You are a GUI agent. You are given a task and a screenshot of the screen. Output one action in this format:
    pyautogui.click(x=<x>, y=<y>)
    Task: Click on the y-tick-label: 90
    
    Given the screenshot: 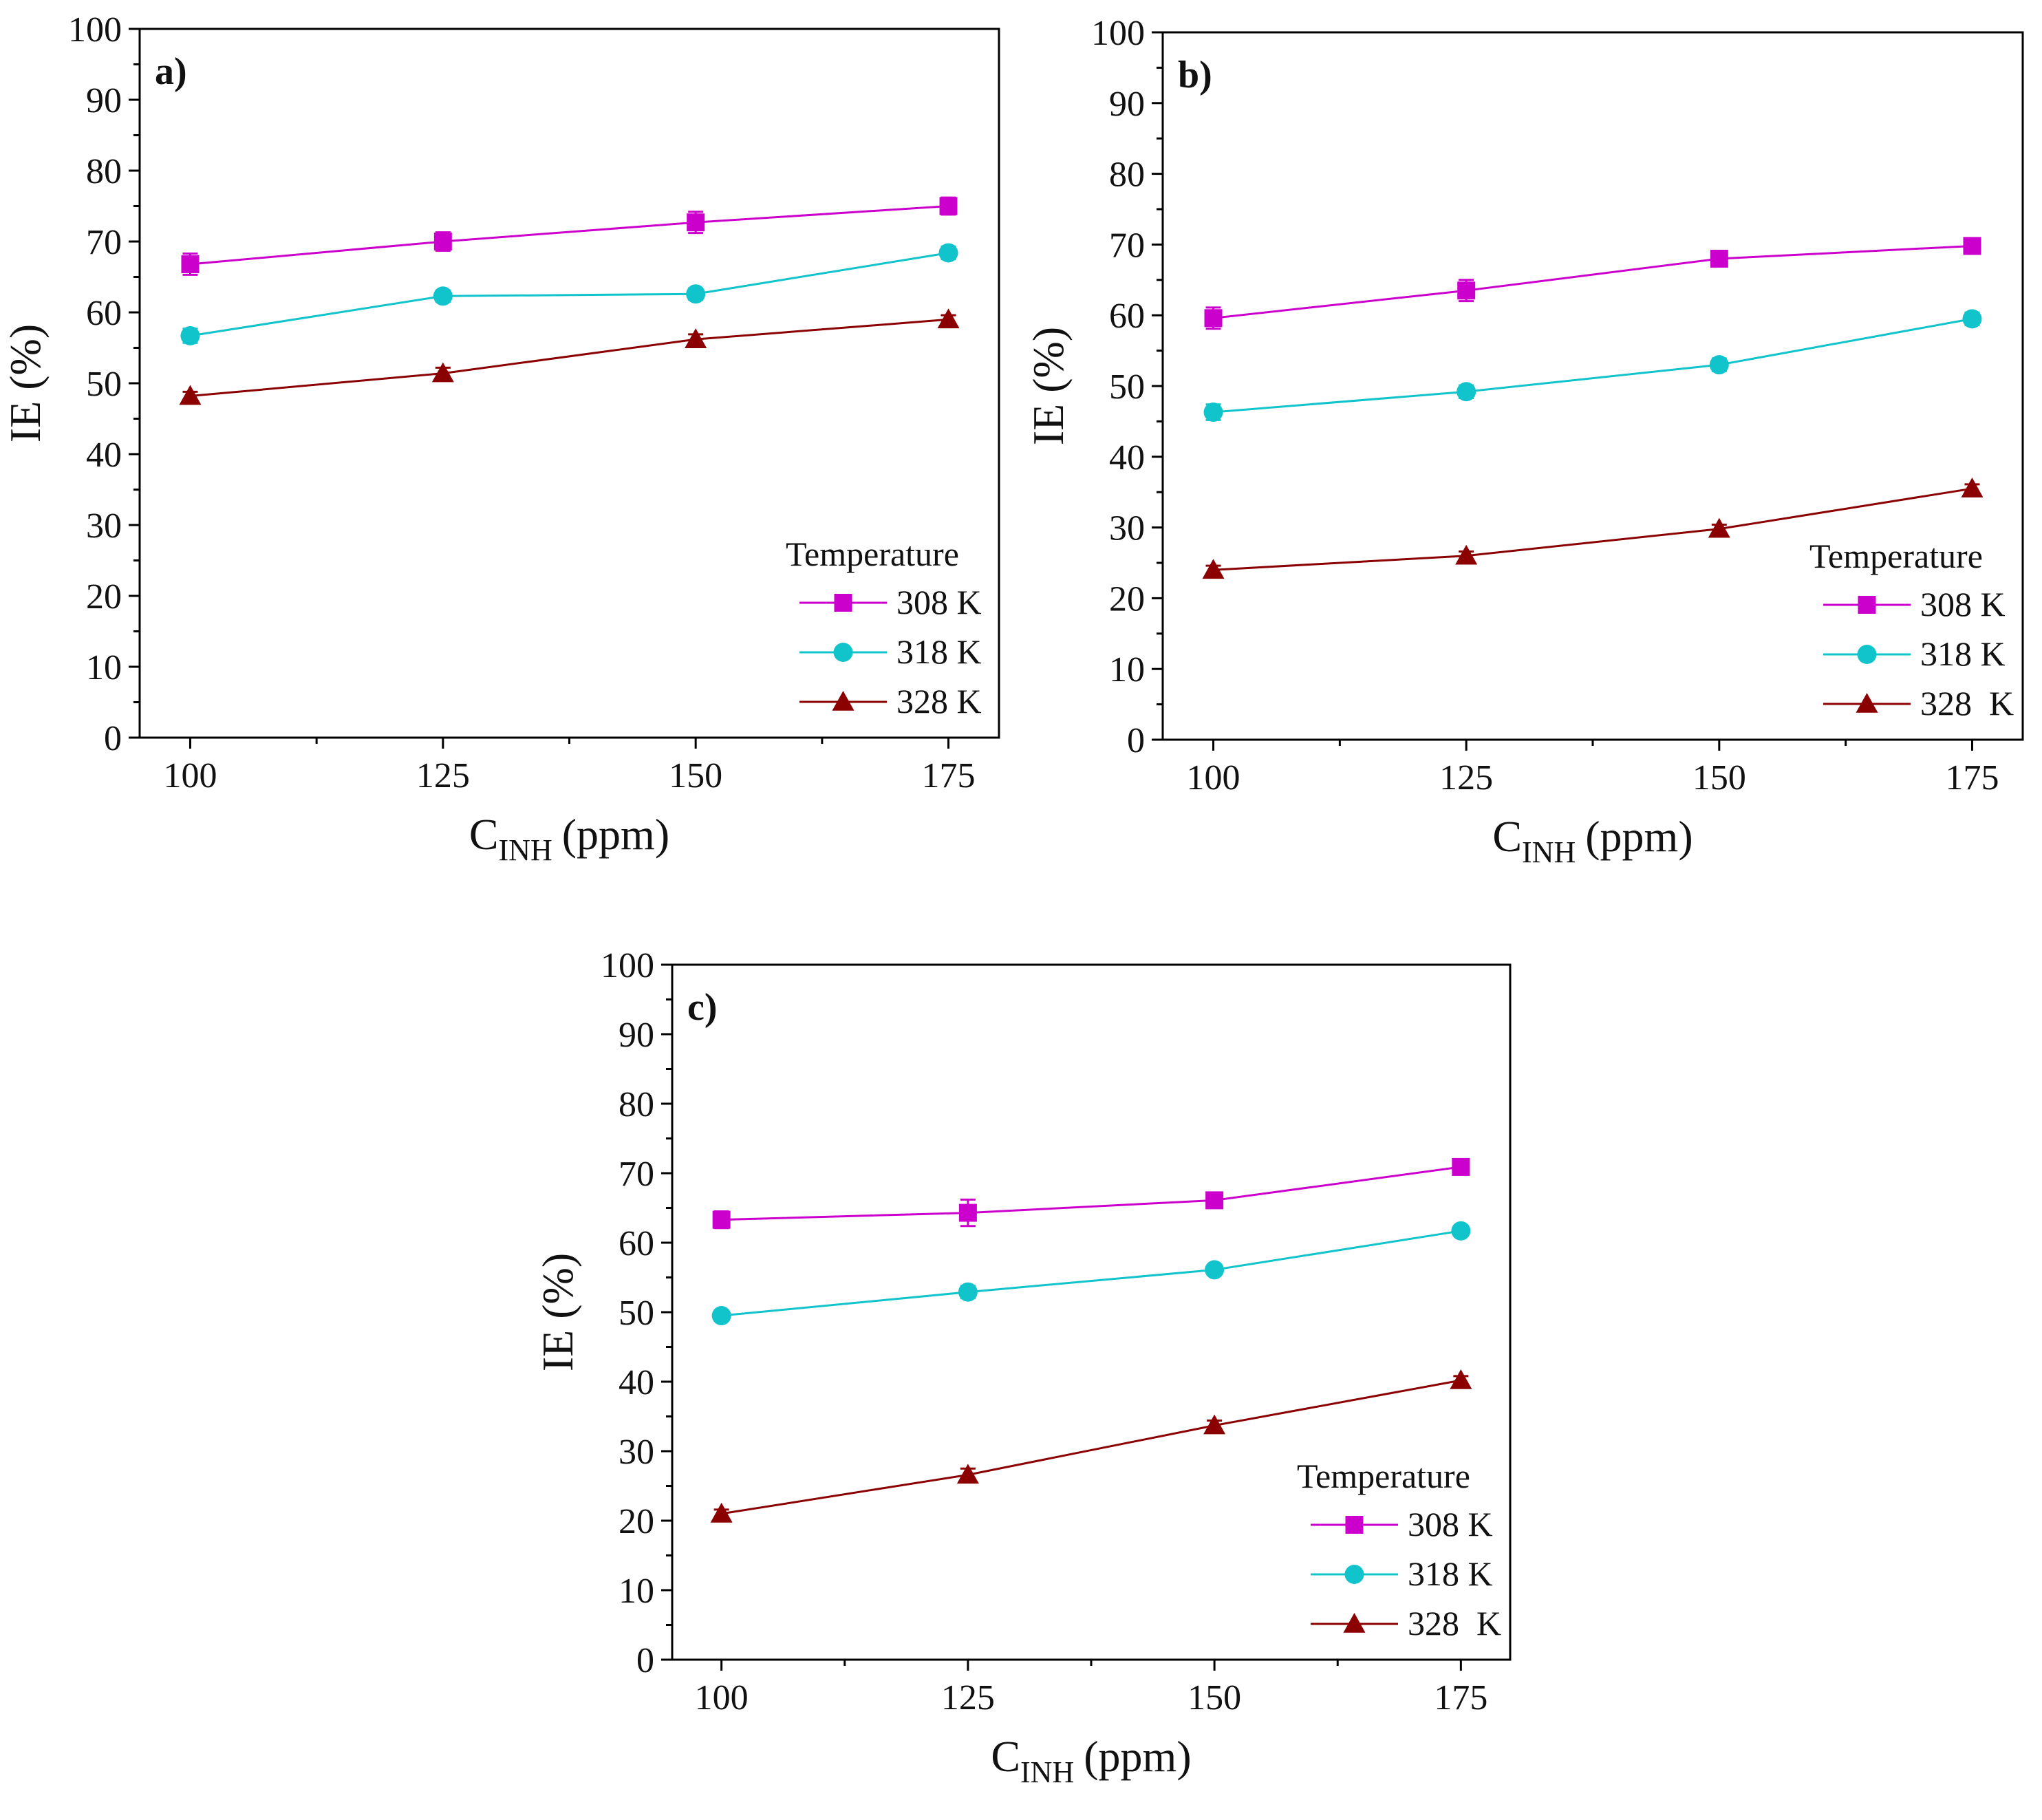 What is the action you would take?
    pyautogui.click(x=1127, y=104)
    